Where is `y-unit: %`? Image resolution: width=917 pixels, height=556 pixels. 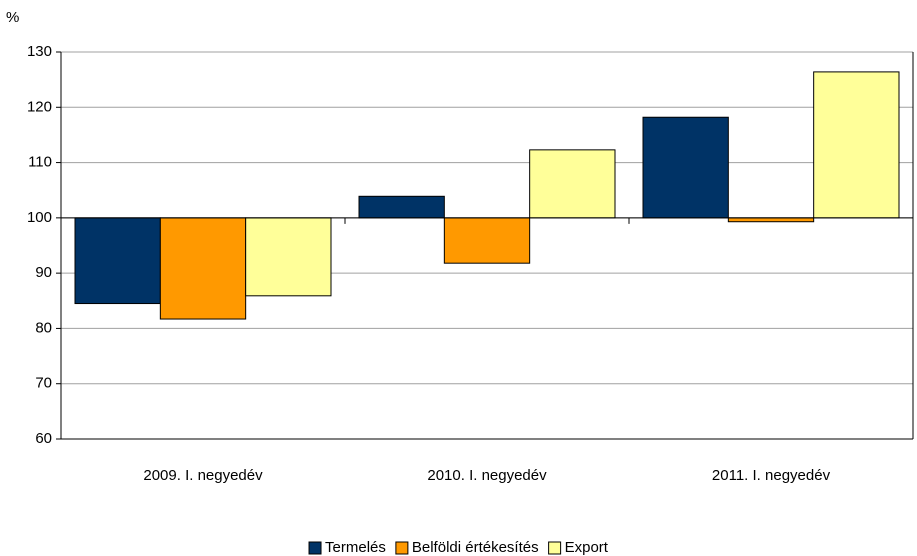 y-unit: % is located at coordinates (12, 17).